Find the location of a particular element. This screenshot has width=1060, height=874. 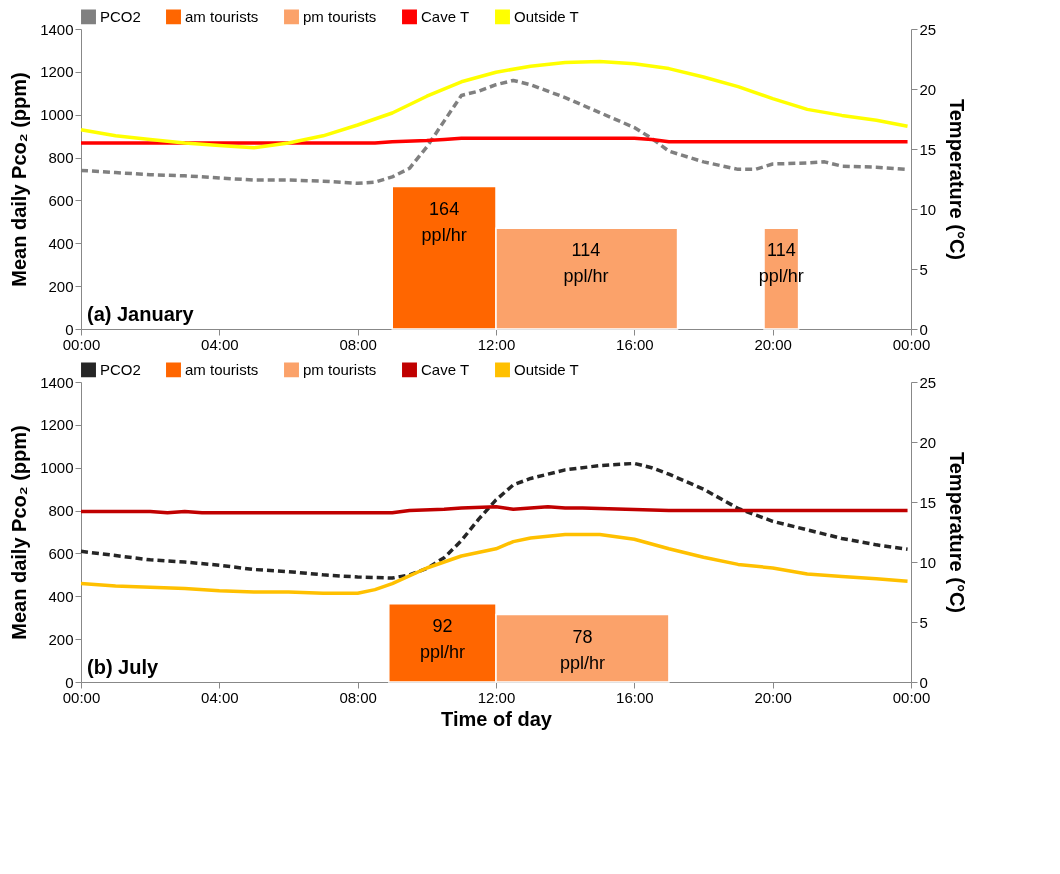

annotation: (a) January is located at coordinates (141, 314).